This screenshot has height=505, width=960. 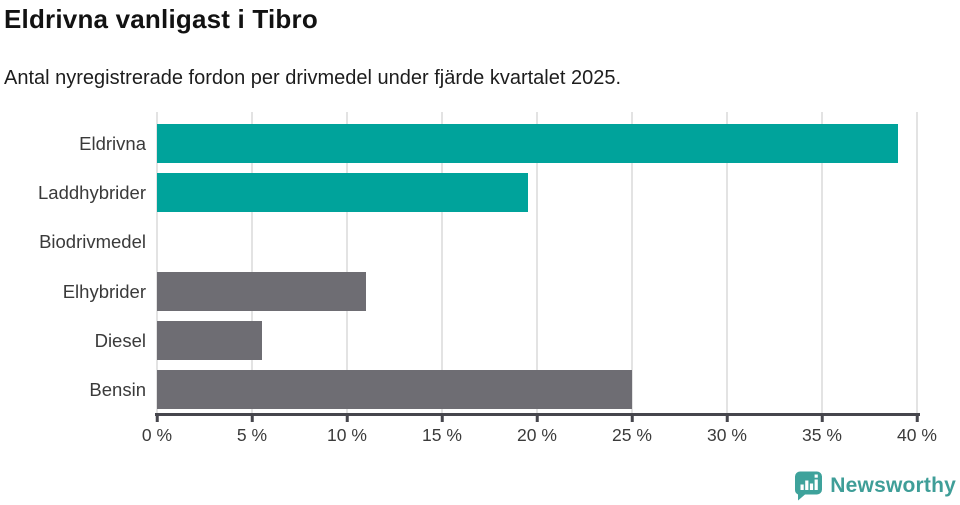 I want to click on x-axis-tick-label-35: 35 %, so click(x=822, y=435).